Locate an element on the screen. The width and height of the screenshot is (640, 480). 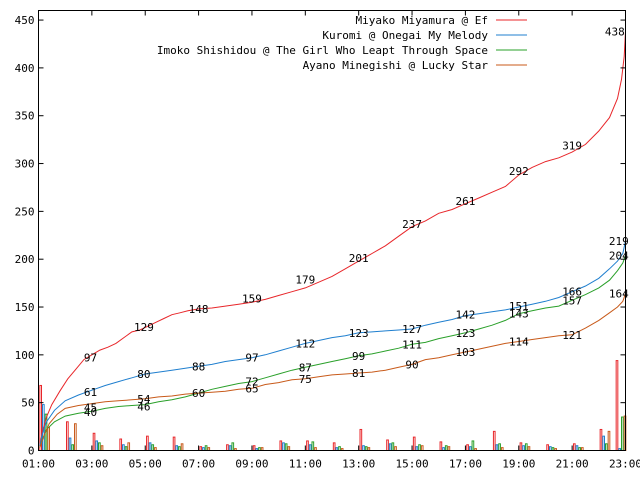
point-label: 87 is located at coordinates (305, 367).